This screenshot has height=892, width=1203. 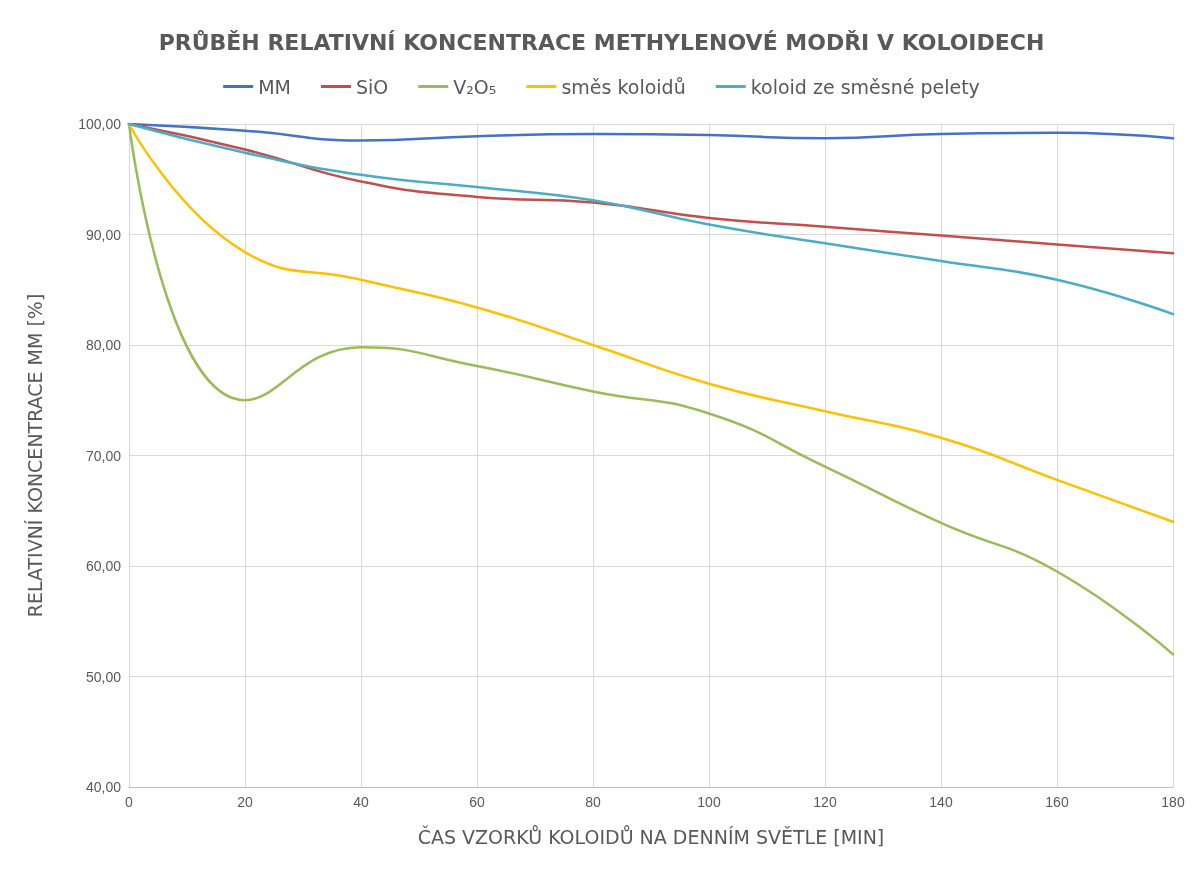 What do you see at coordinates (103, 566) in the screenshot?
I see `y-tick-label: 60,00` at bounding box center [103, 566].